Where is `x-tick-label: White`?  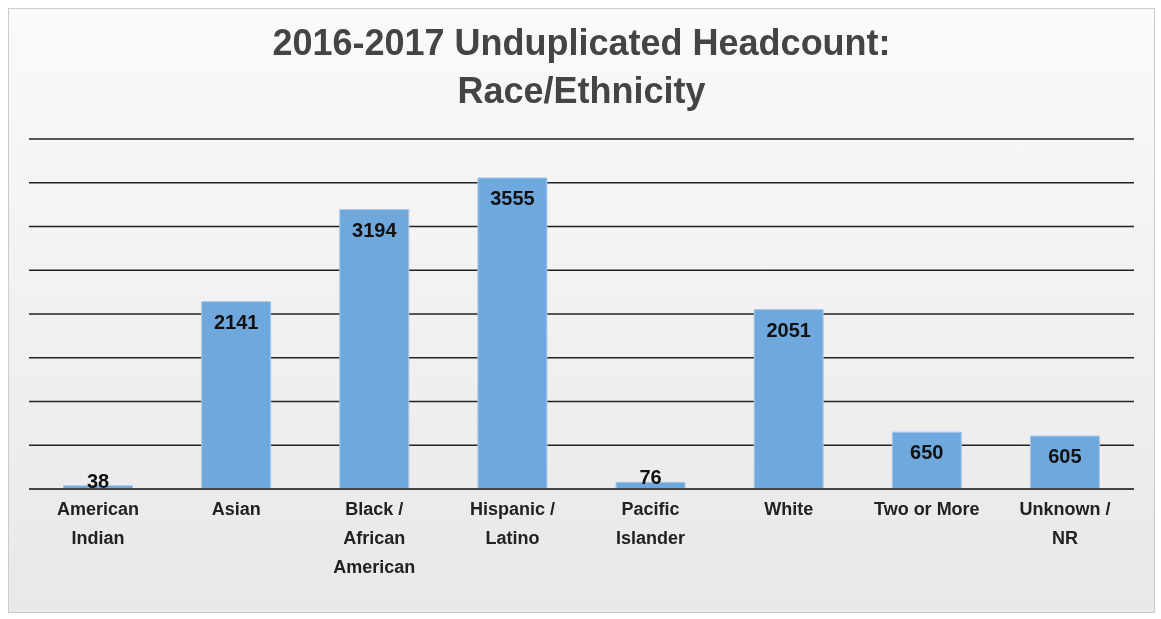
x-tick-label: White is located at coordinates (789, 509).